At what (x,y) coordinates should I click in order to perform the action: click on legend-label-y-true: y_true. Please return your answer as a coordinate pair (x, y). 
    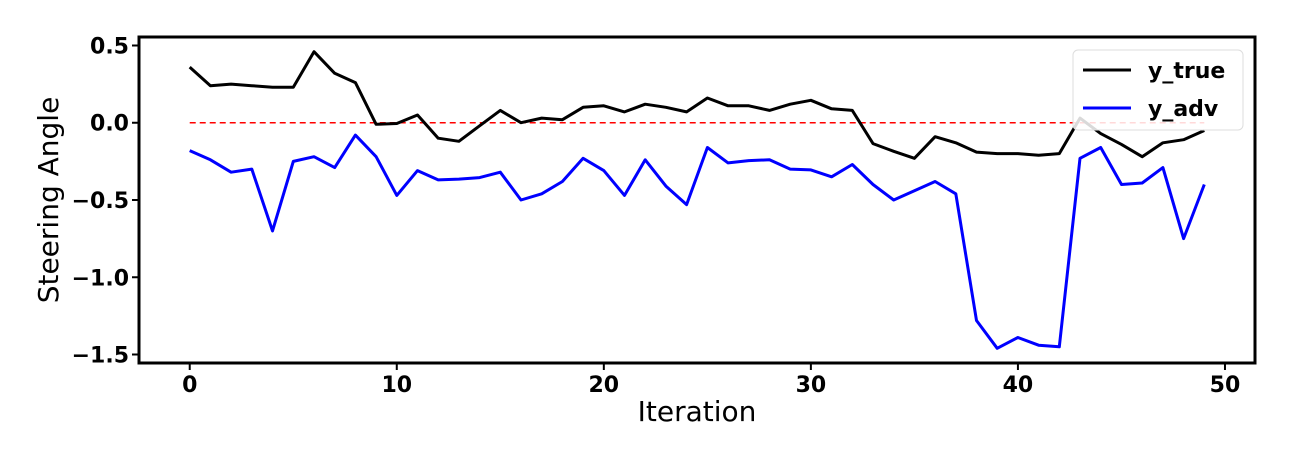
    Looking at the image, I should click on (1186, 71).